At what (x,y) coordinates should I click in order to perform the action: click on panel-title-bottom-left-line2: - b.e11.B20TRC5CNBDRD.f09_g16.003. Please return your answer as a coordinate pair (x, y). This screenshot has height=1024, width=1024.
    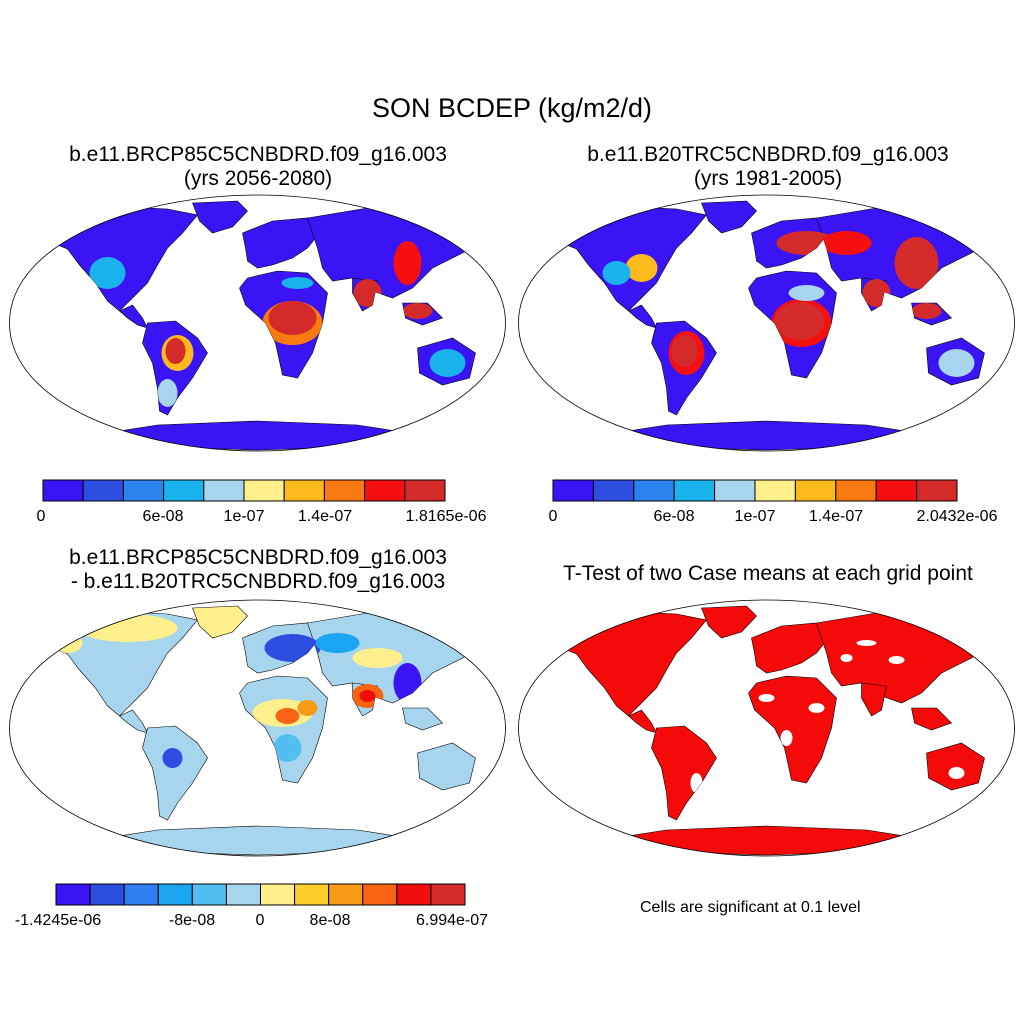
    Looking at the image, I should click on (258, 581).